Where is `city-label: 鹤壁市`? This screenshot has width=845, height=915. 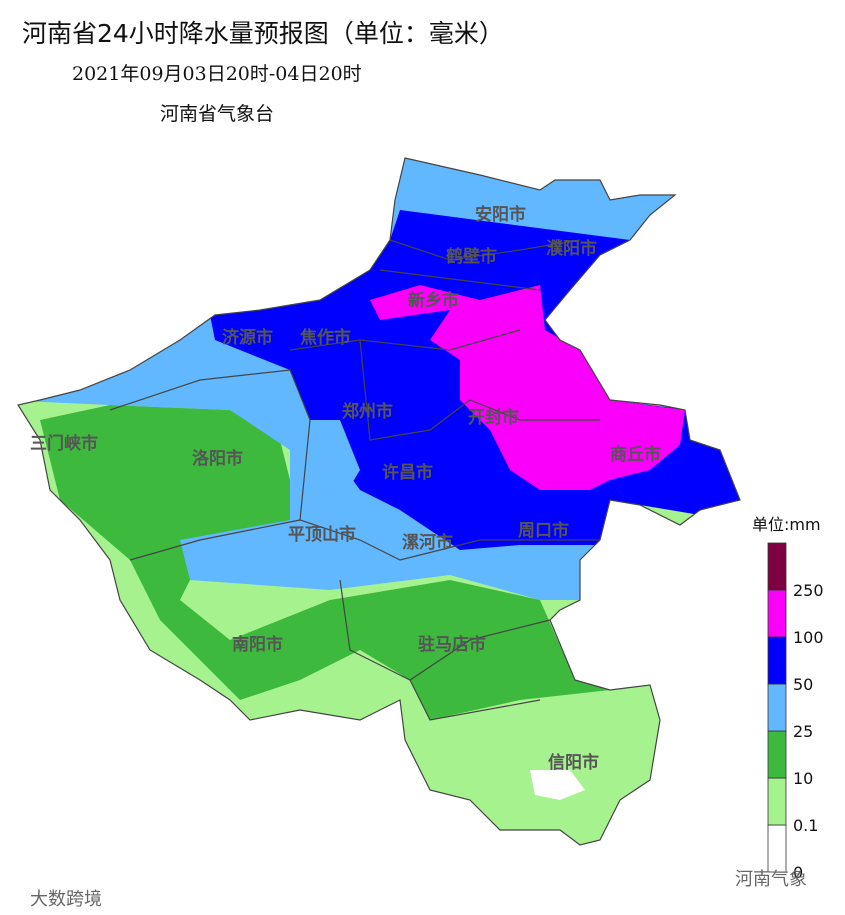
city-label: 鹤壁市 is located at coordinates (471, 256).